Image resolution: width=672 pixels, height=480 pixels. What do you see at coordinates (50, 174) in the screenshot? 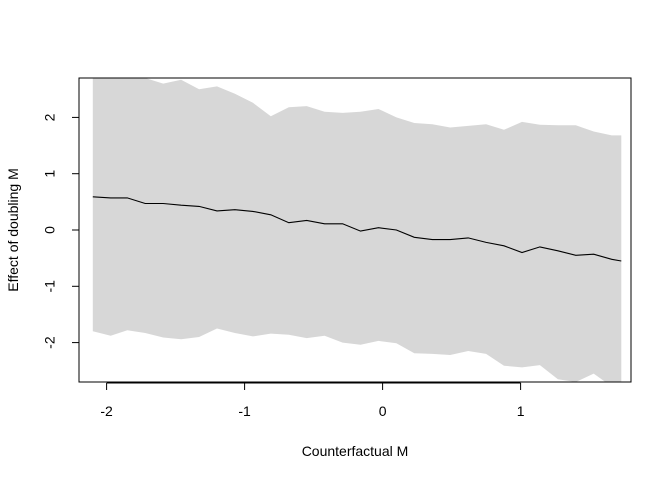
I see `y-tick-label: 1` at bounding box center [50, 174].